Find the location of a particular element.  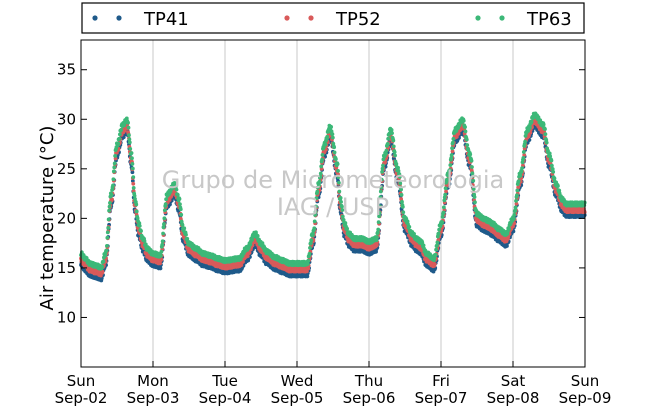

x-tick-label-date: Sep-08 is located at coordinates (513, 398).